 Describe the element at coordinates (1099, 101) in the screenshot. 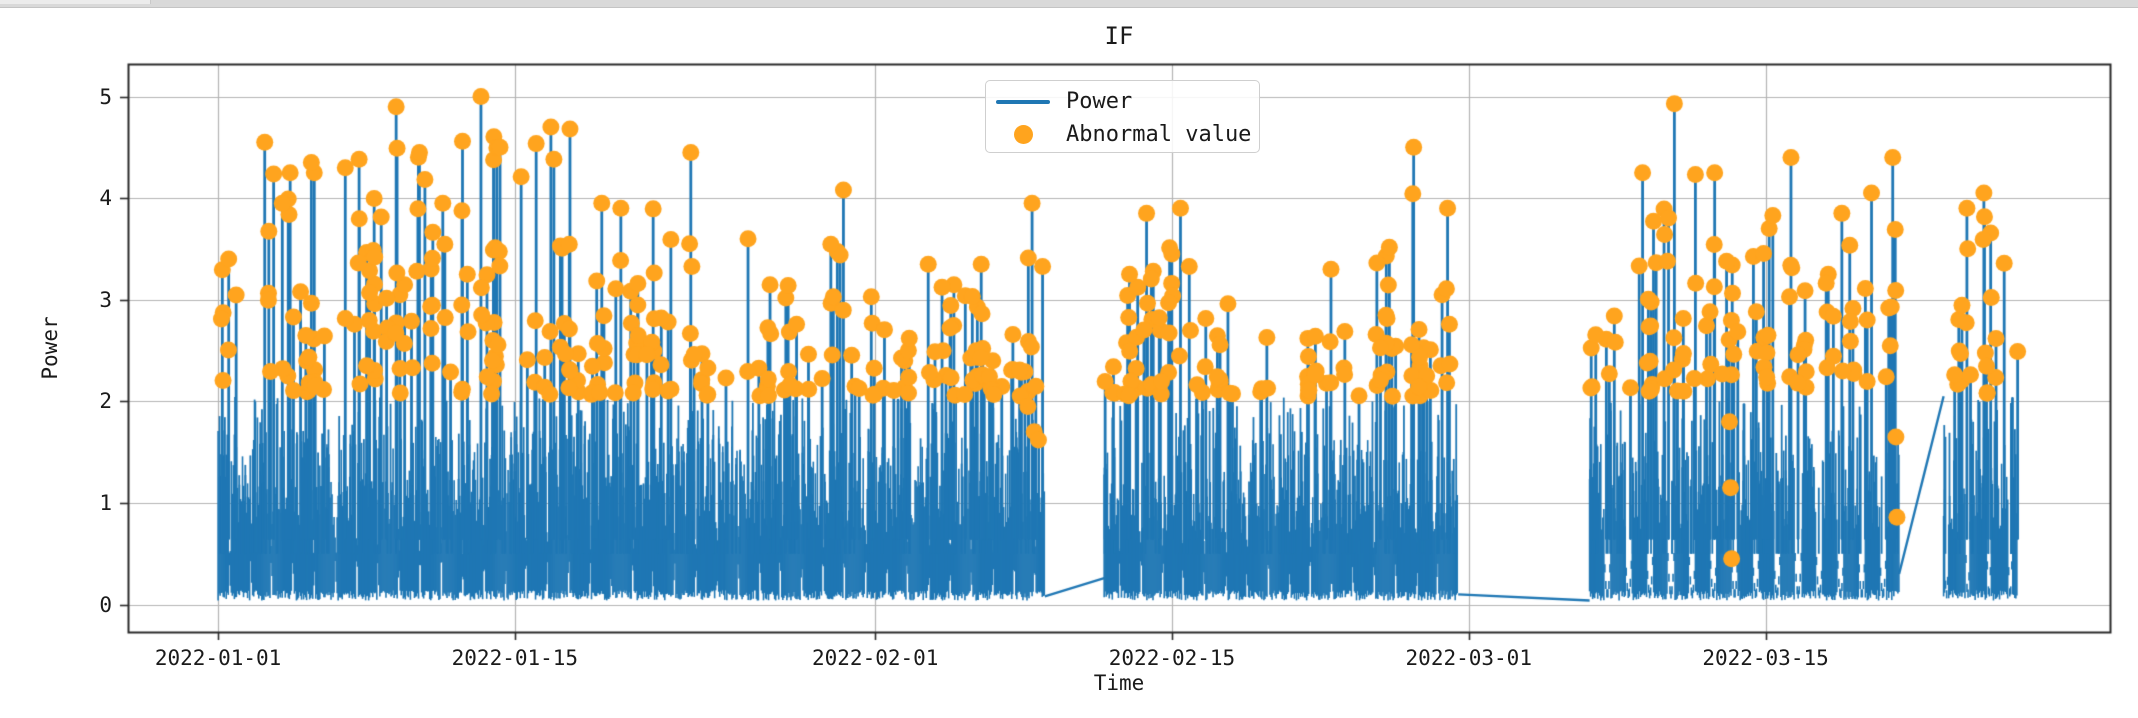

I see `legend-label-power: Power` at that location.